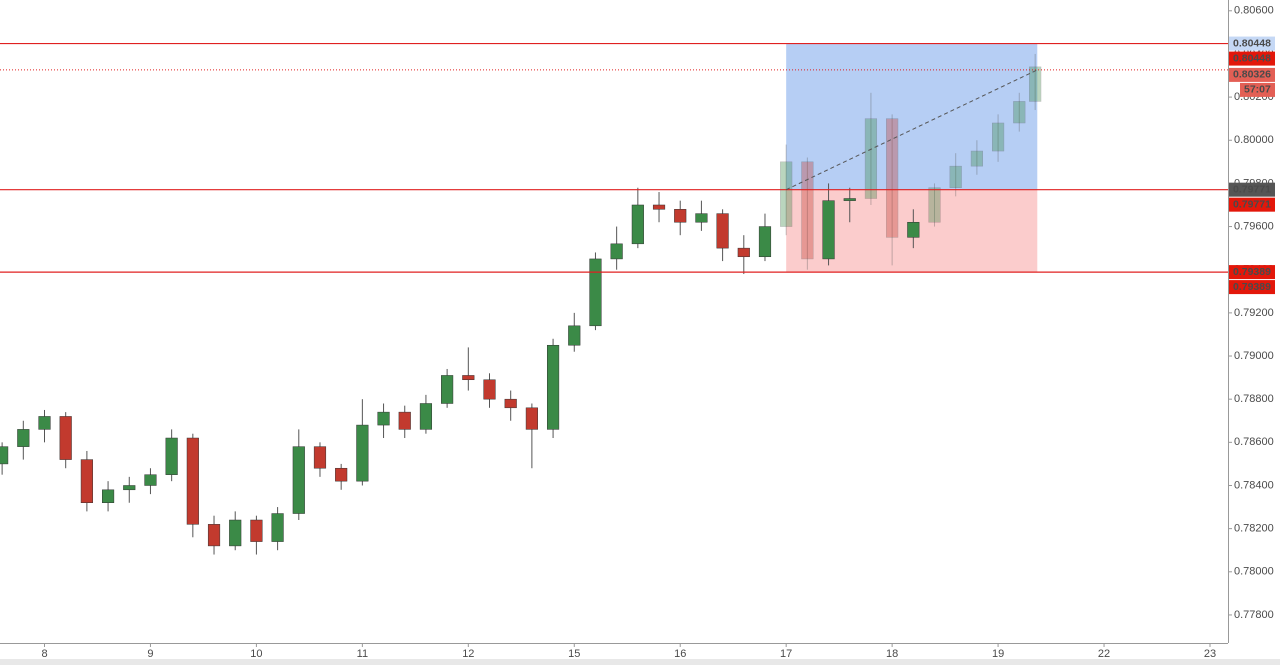 This screenshot has height=670, width=1280. I want to click on target-zone, so click(912, 116).